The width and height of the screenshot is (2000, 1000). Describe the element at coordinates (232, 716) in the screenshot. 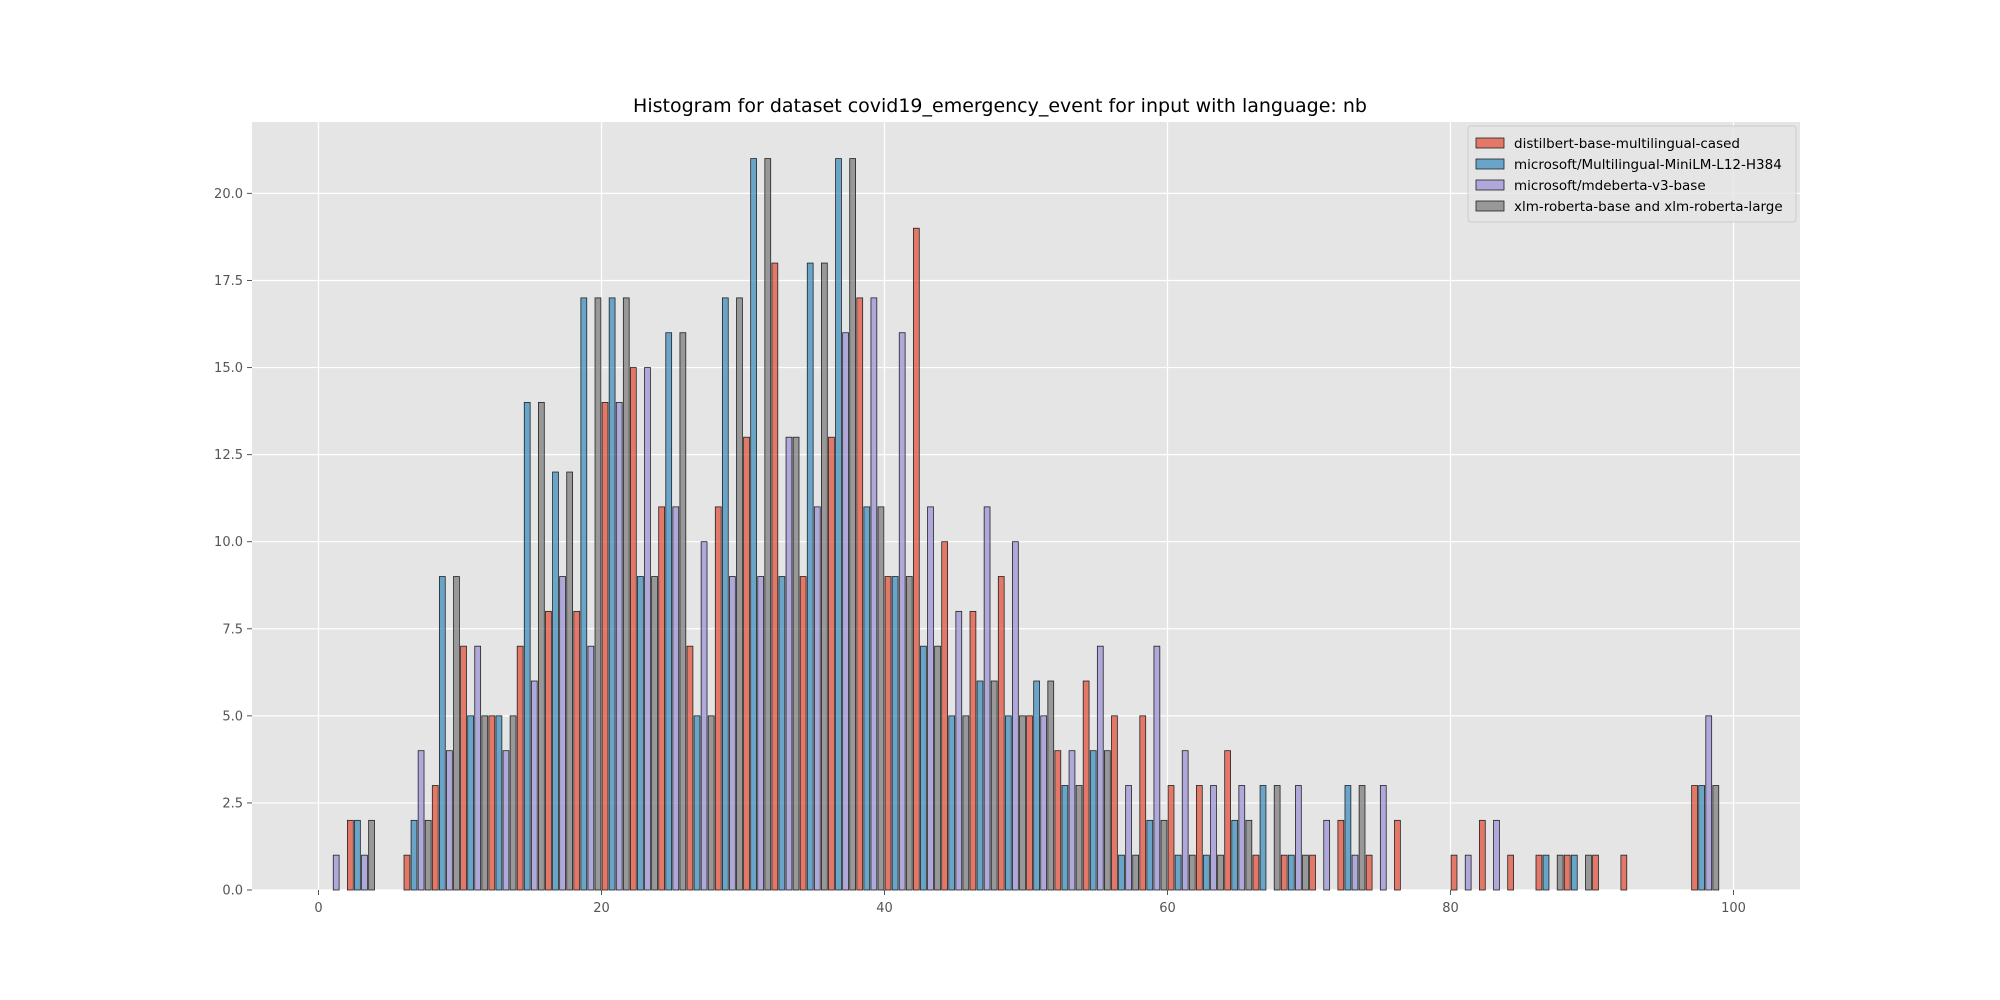

I see `y-tick-label: 5.0` at that location.